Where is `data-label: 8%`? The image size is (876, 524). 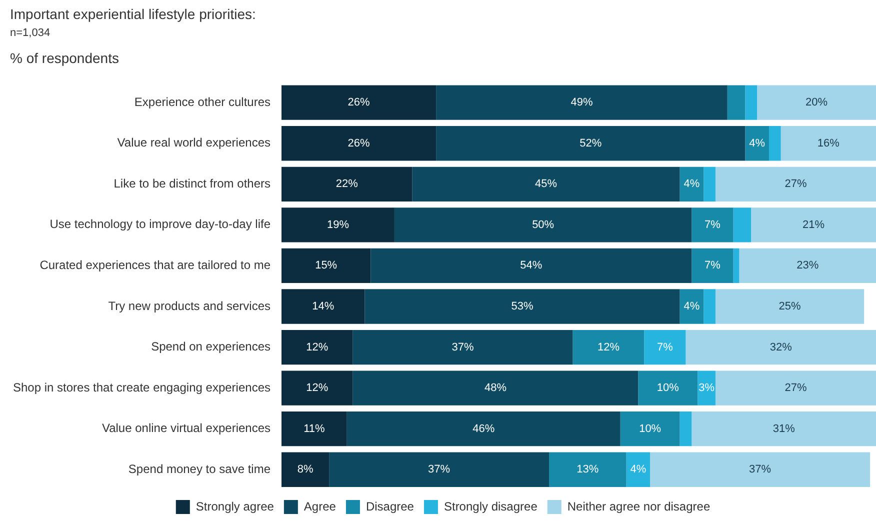 data-label: 8% is located at coordinates (305, 470).